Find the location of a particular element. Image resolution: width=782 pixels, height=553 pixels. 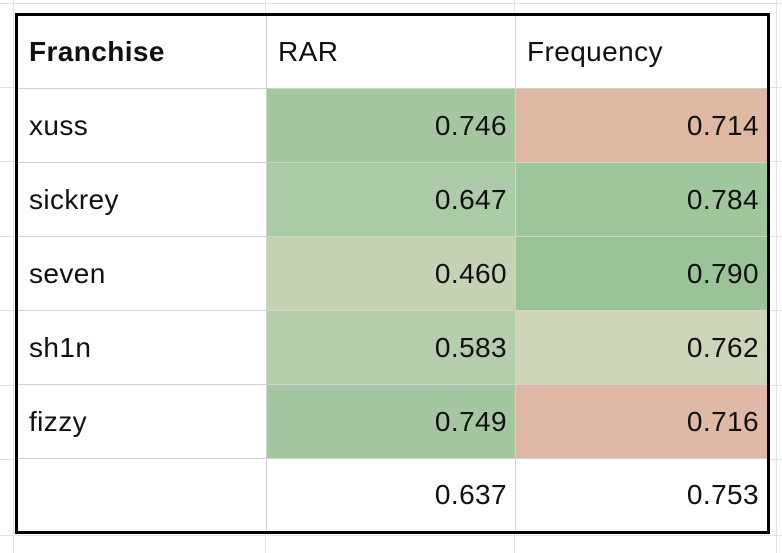

table-row: sh1n 0.583 0.762 is located at coordinates (392, 347).